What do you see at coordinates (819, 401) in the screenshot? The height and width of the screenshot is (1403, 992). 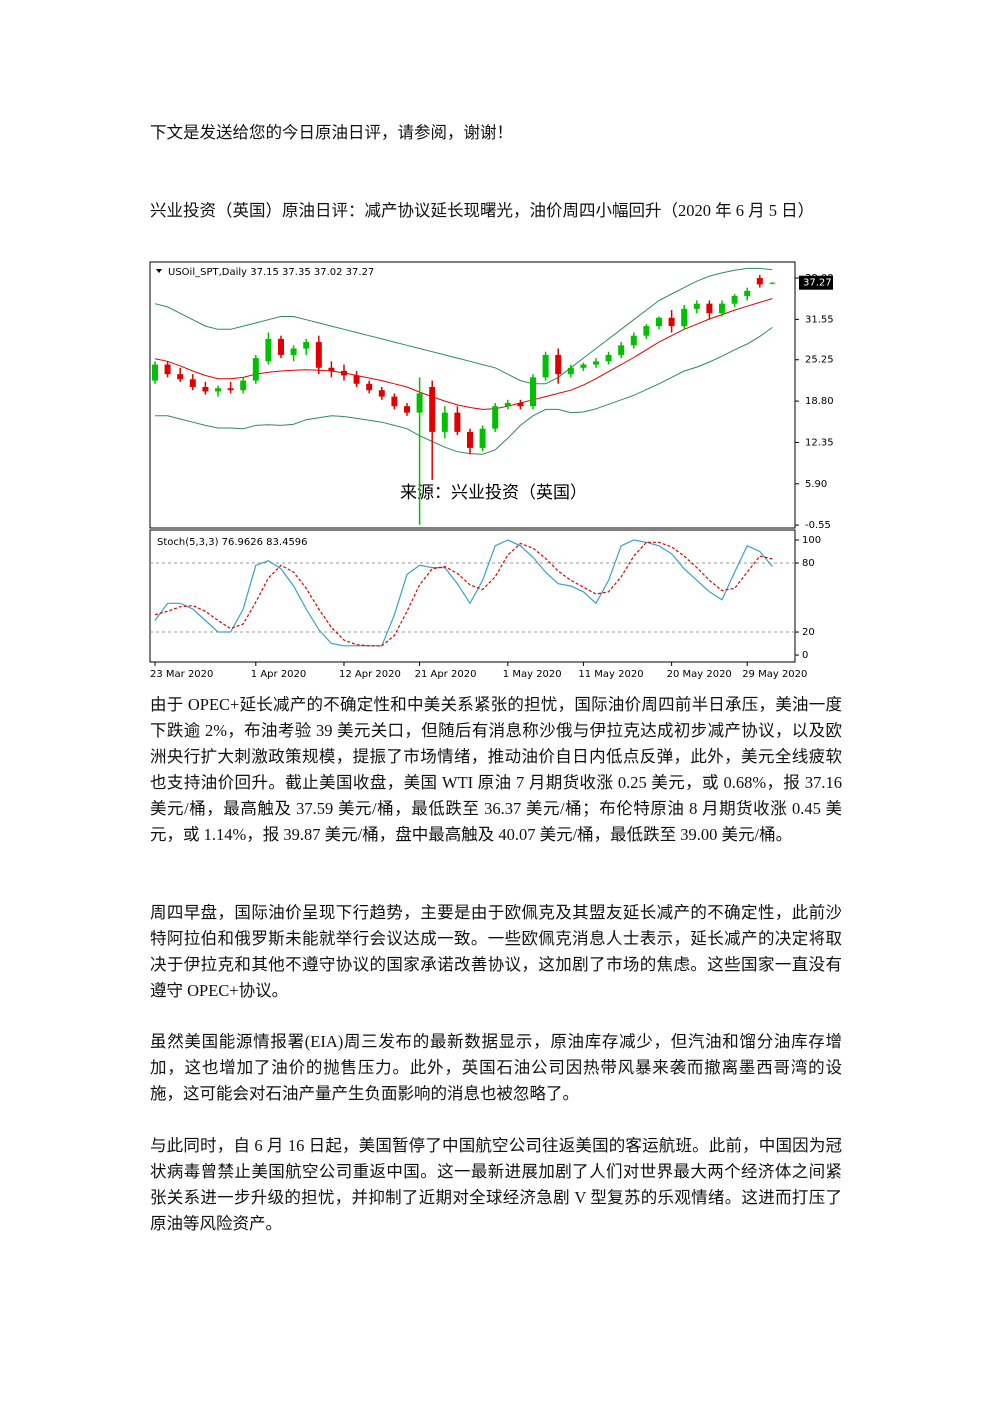 I see `y-tick-label: 18.80` at bounding box center [819, 401].